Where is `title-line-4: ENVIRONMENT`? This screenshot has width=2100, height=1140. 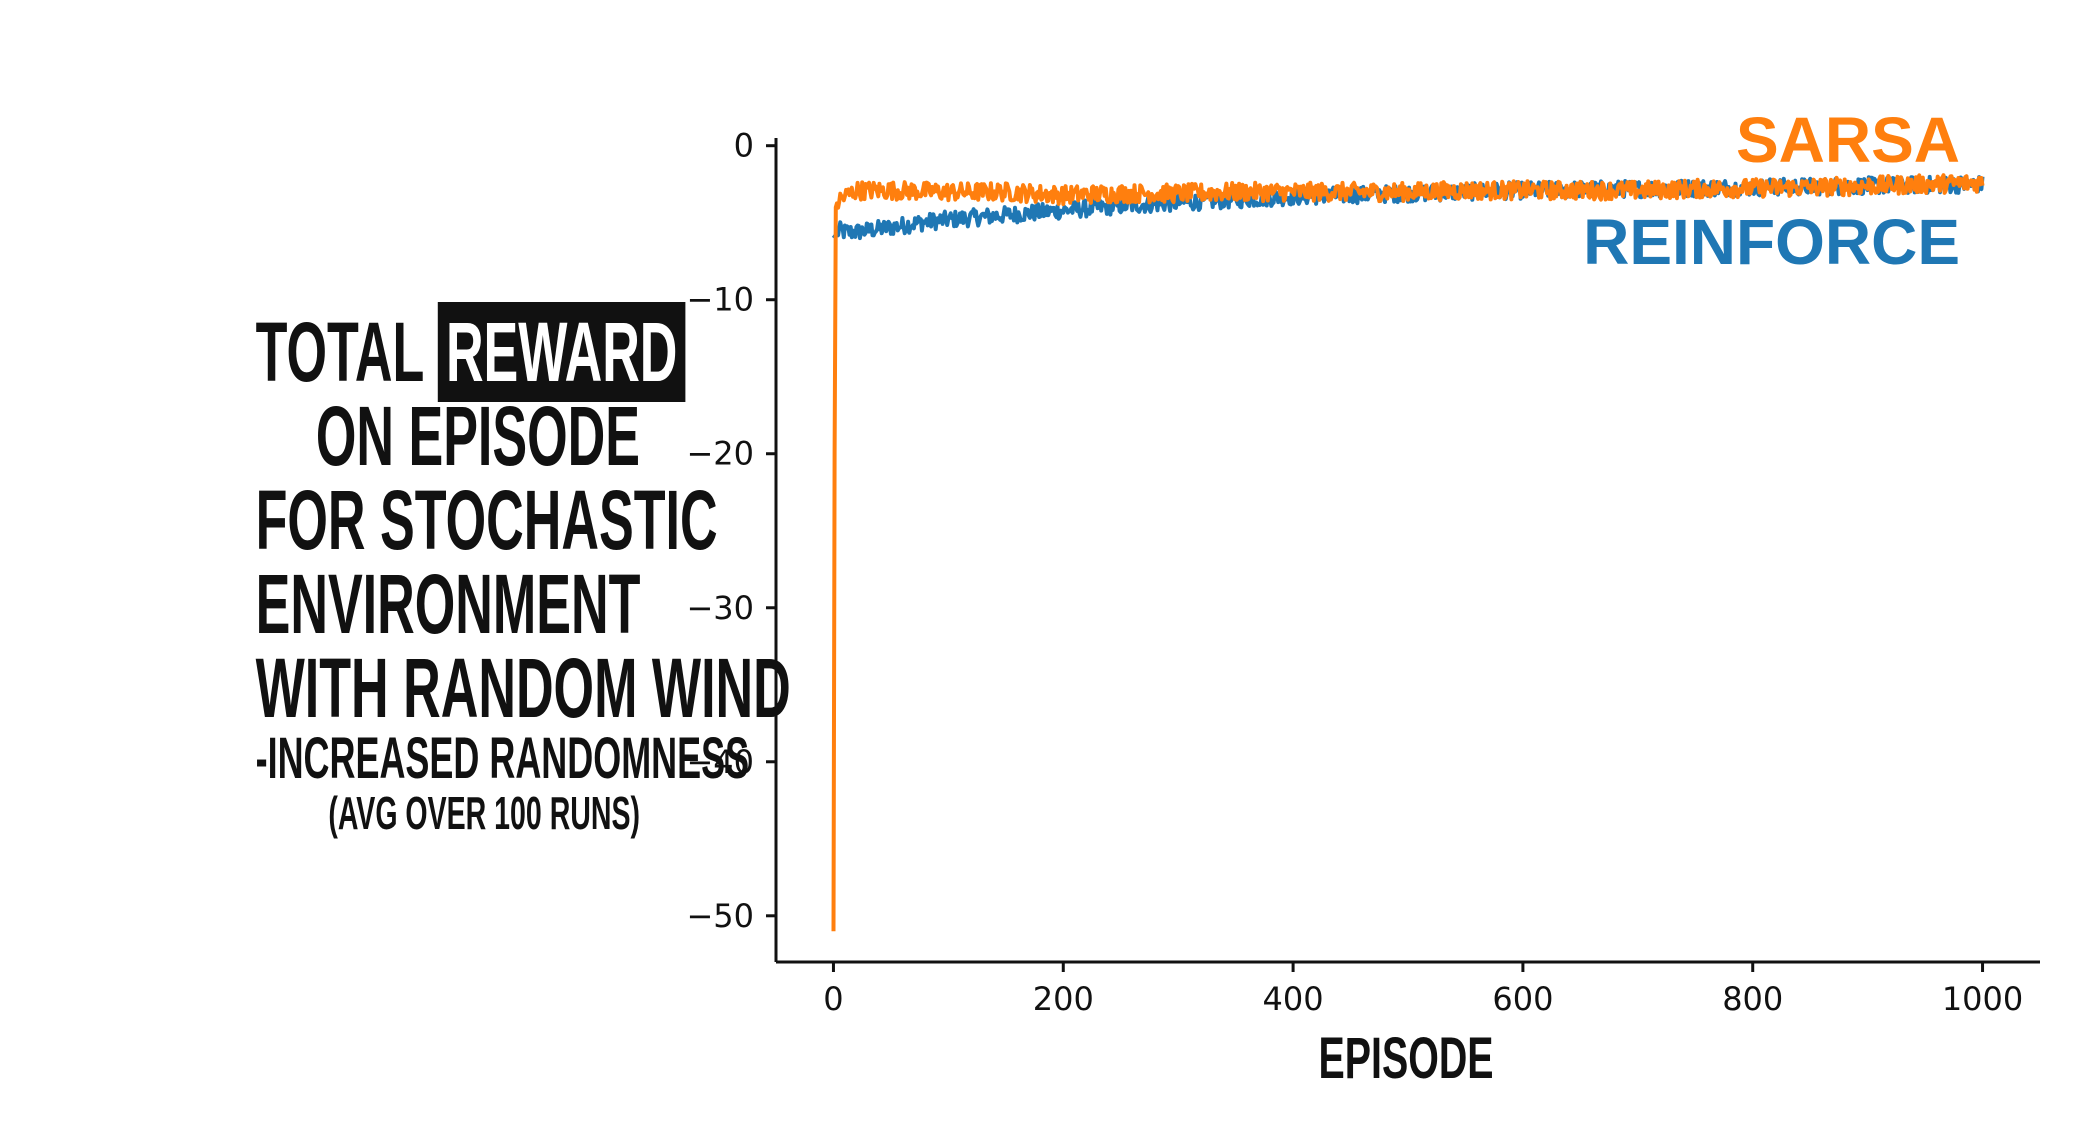
title-line-4: ENVIRONMENT is located at coordinates (448, 604).